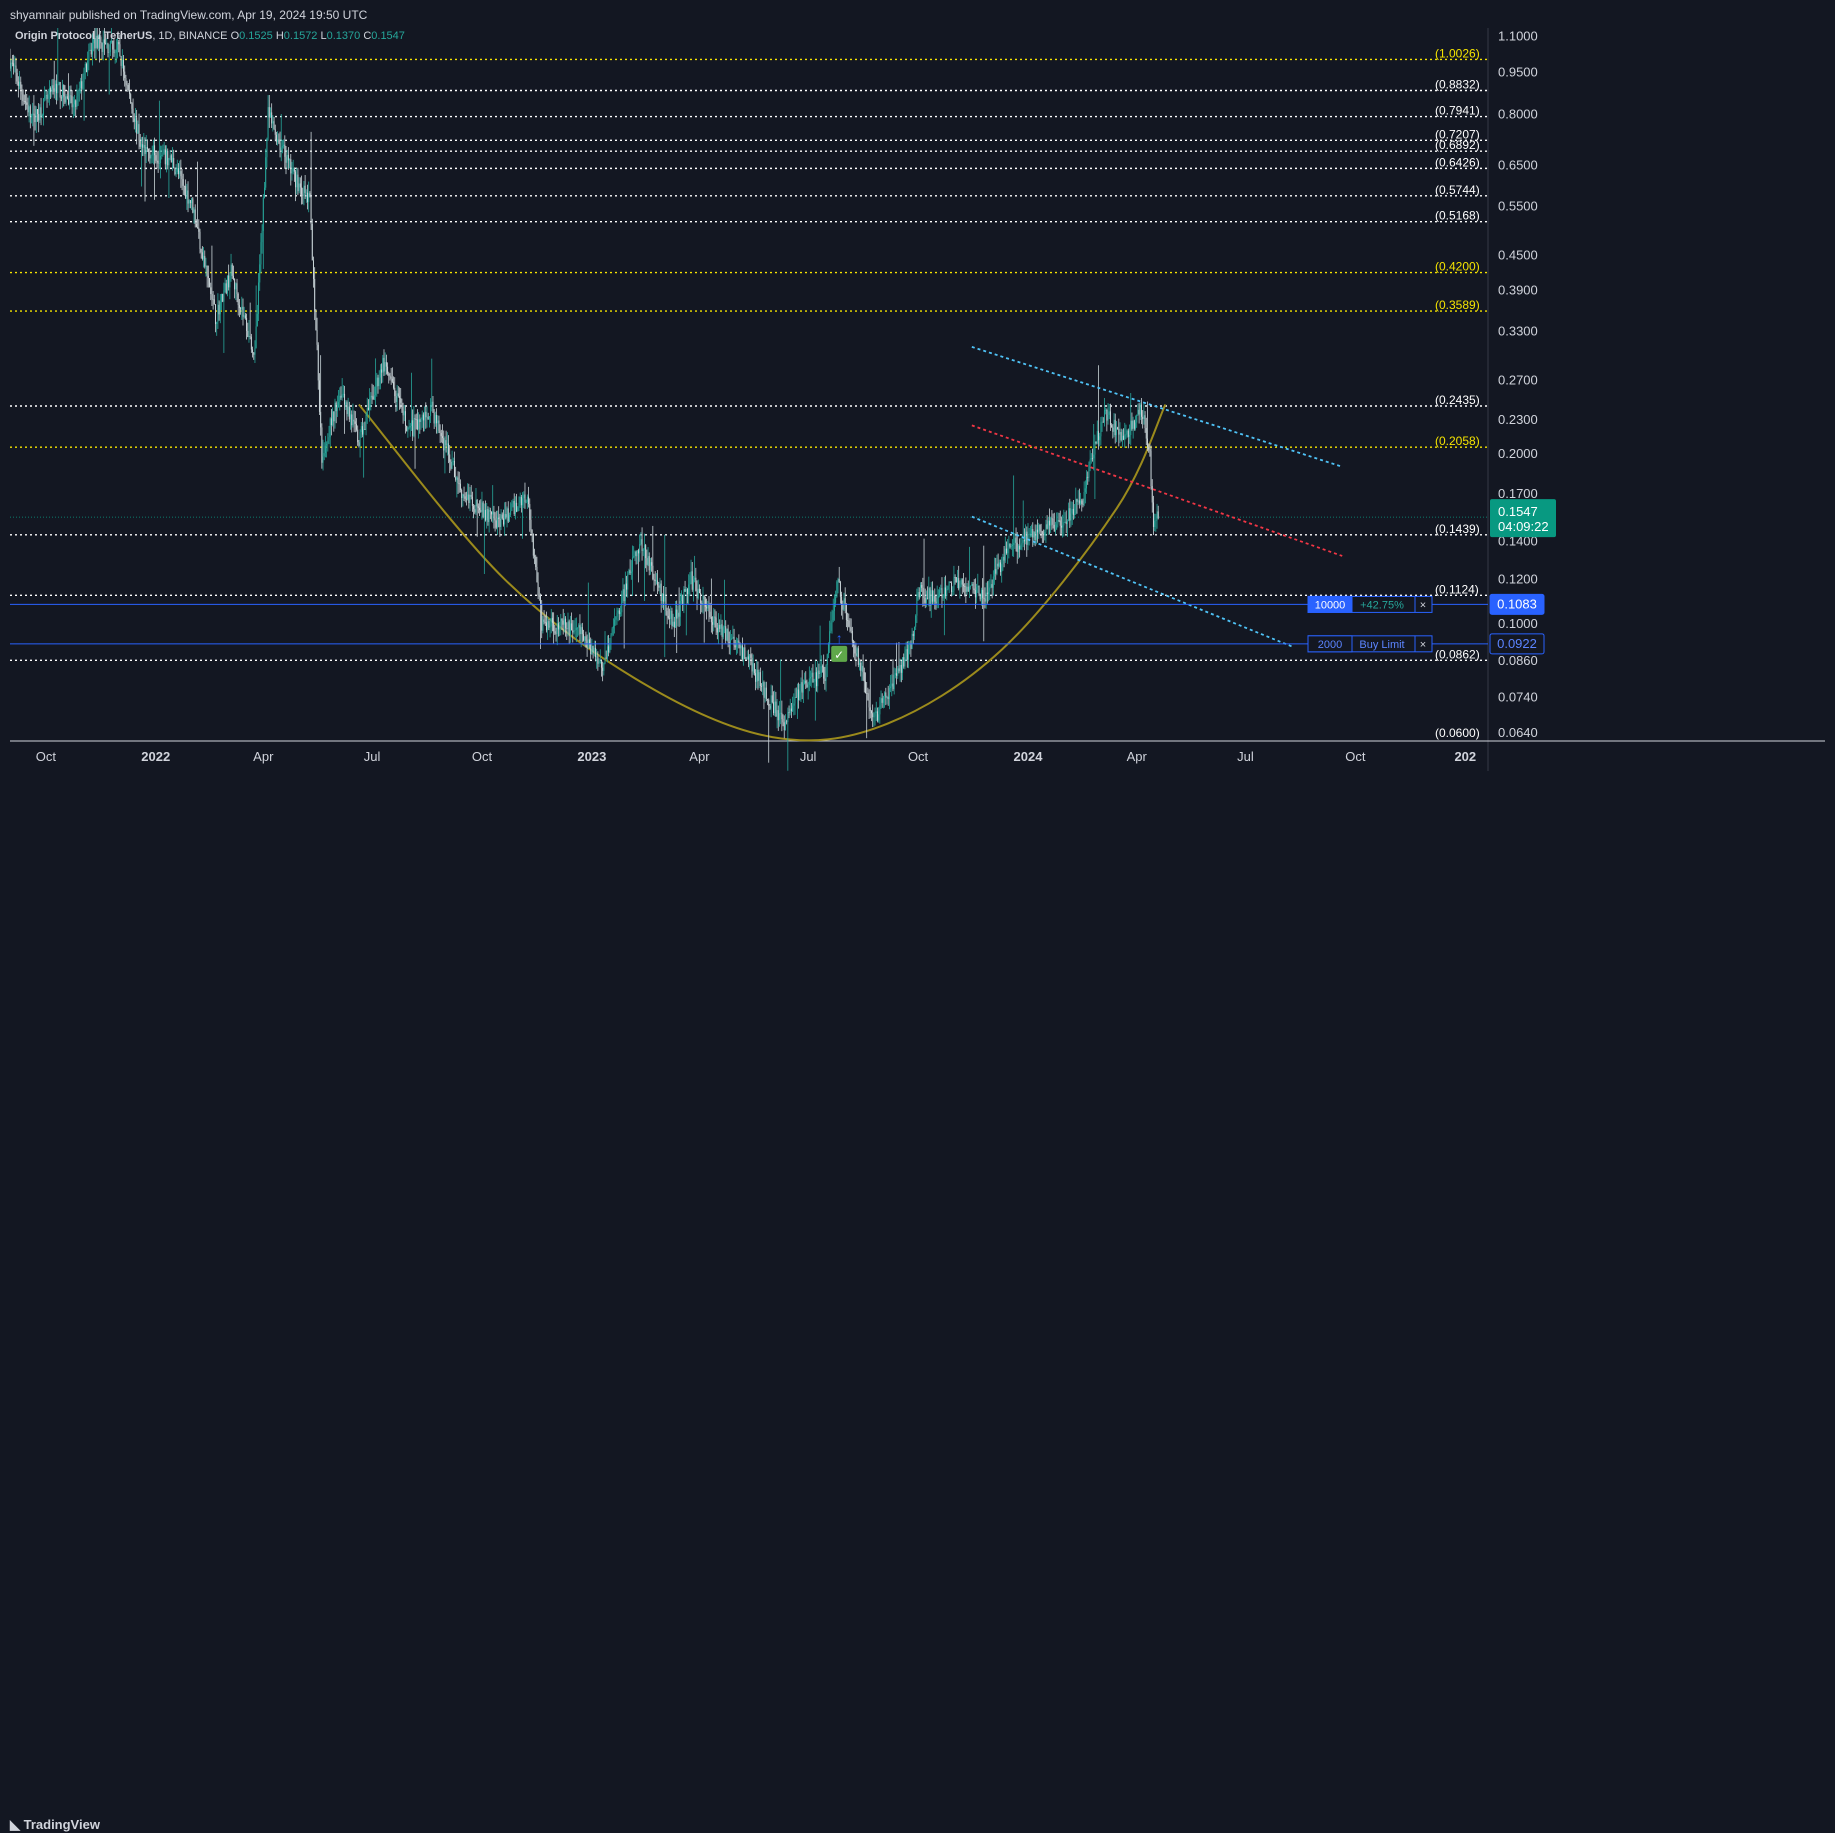  What do you see at coordinates (323, 36) in the screenshot?
I see `ohlc-l-label: L` at bounding box center [323, 36].